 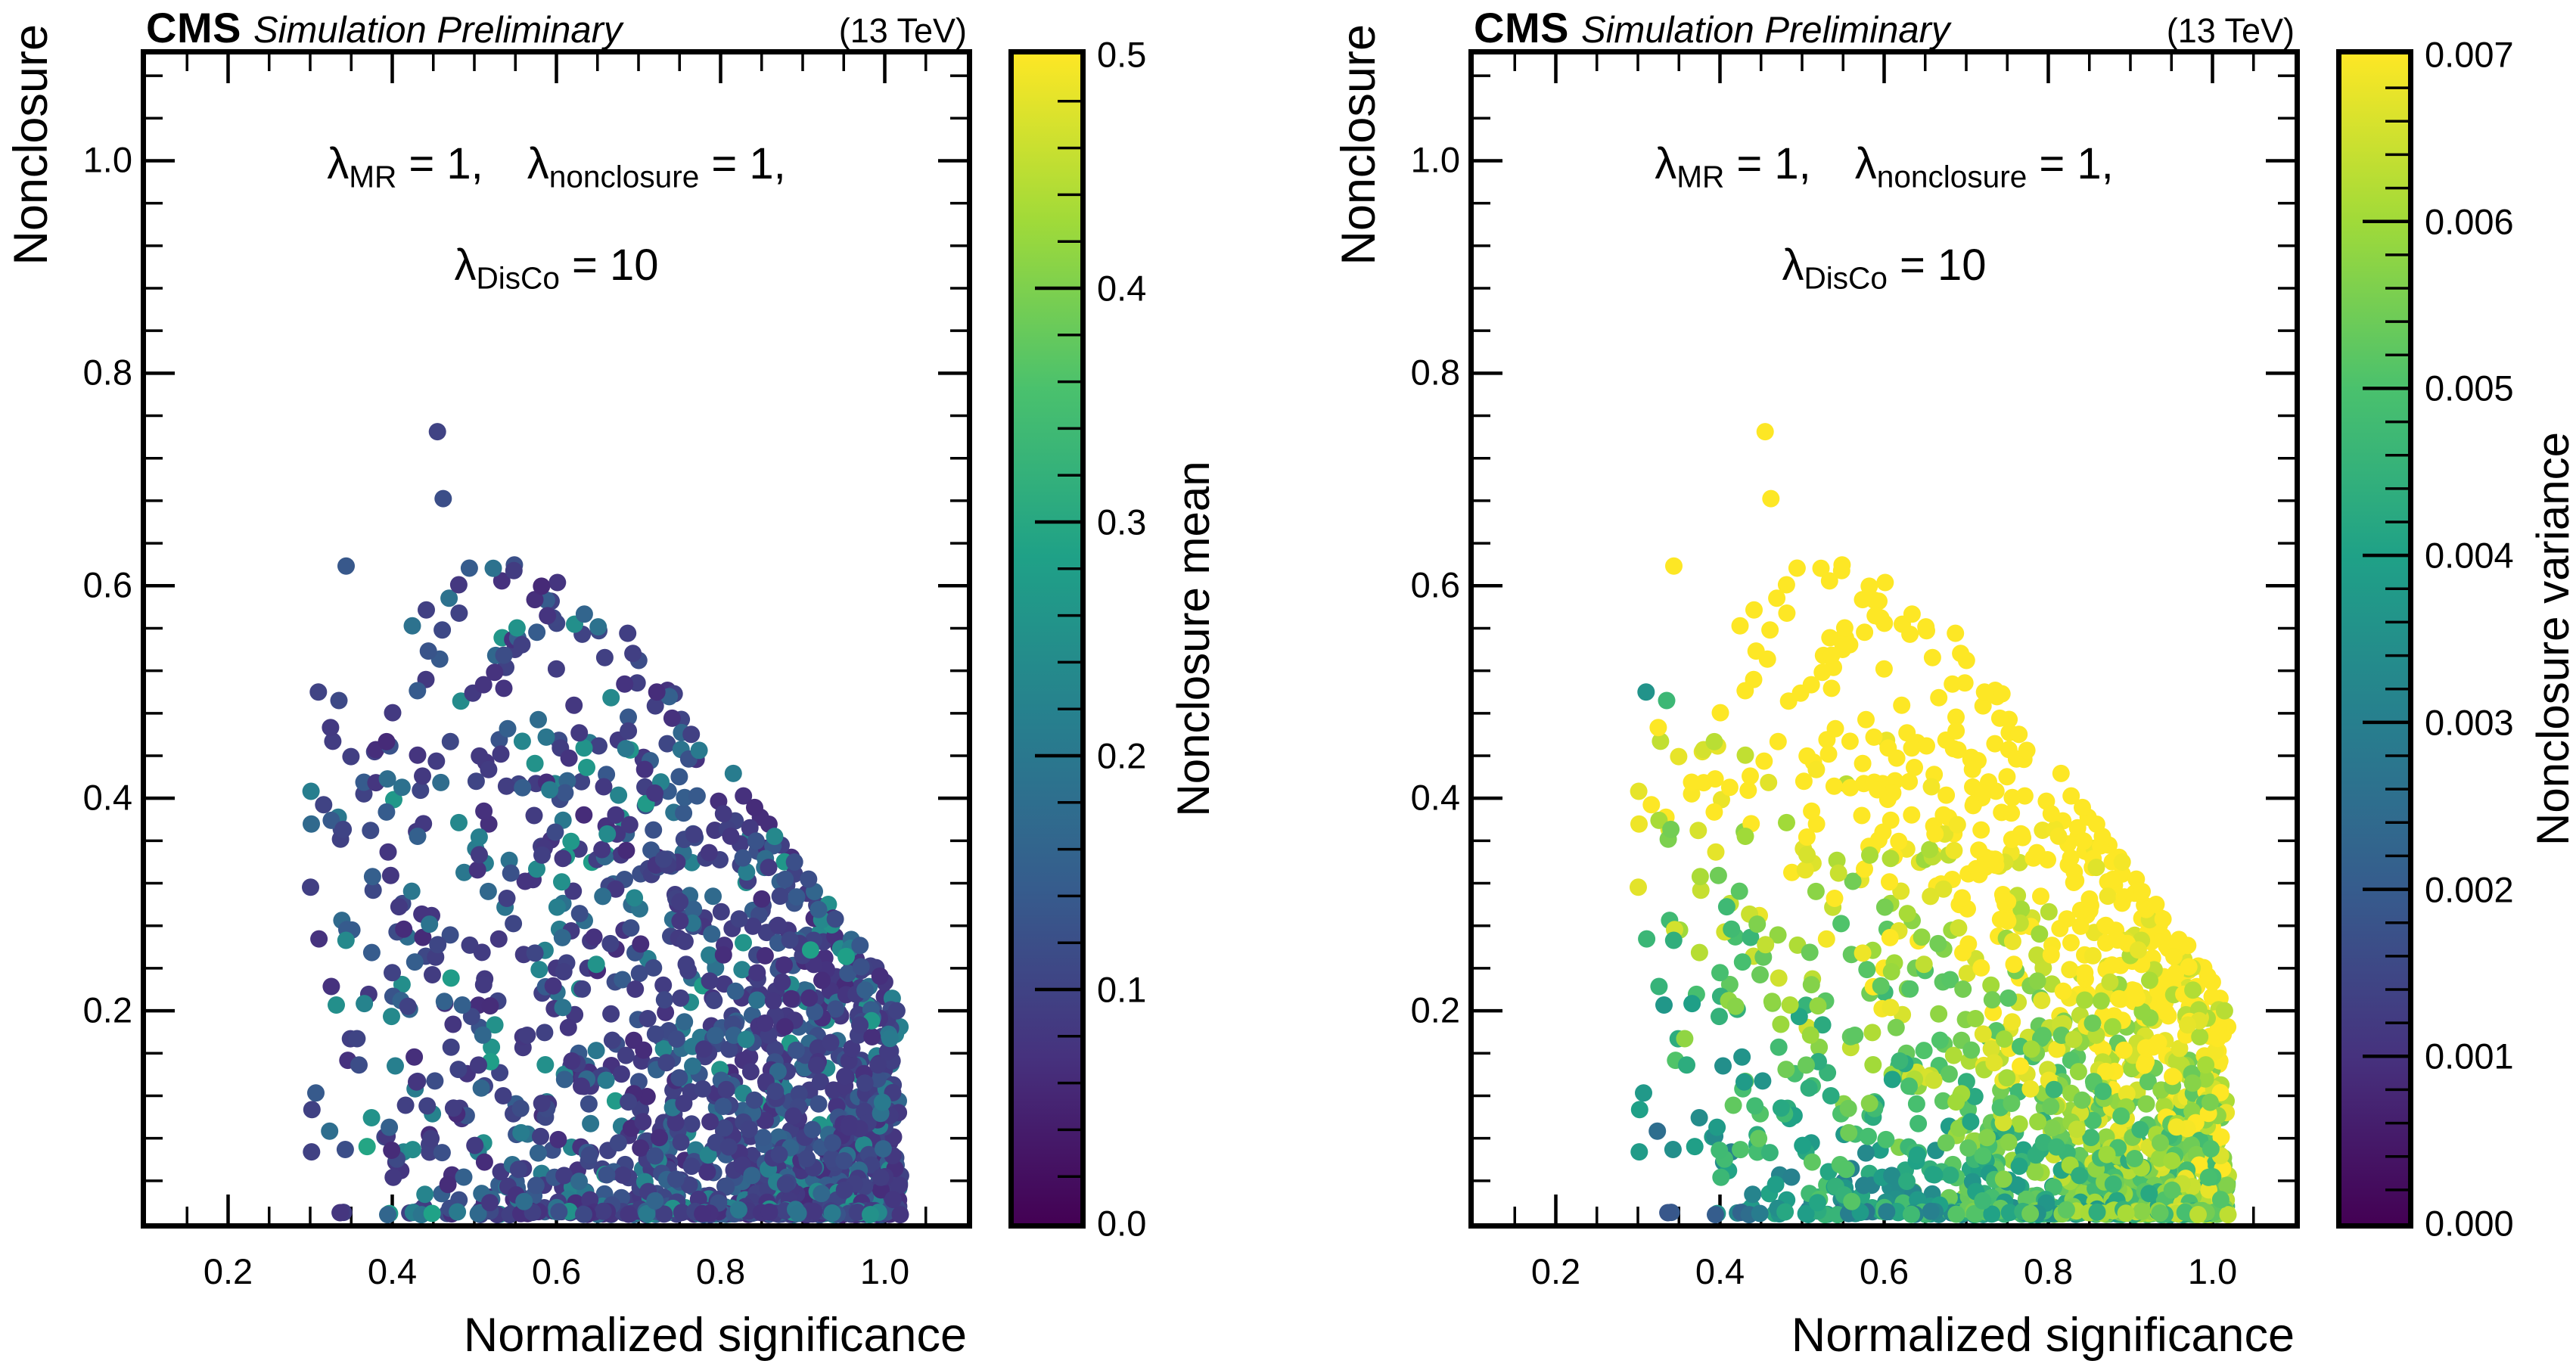 What do you see at coordinates (1122, 989) in the screenshot?
I see `colorbar-tick-label: 0.1` at bounding box center [1122, 989].